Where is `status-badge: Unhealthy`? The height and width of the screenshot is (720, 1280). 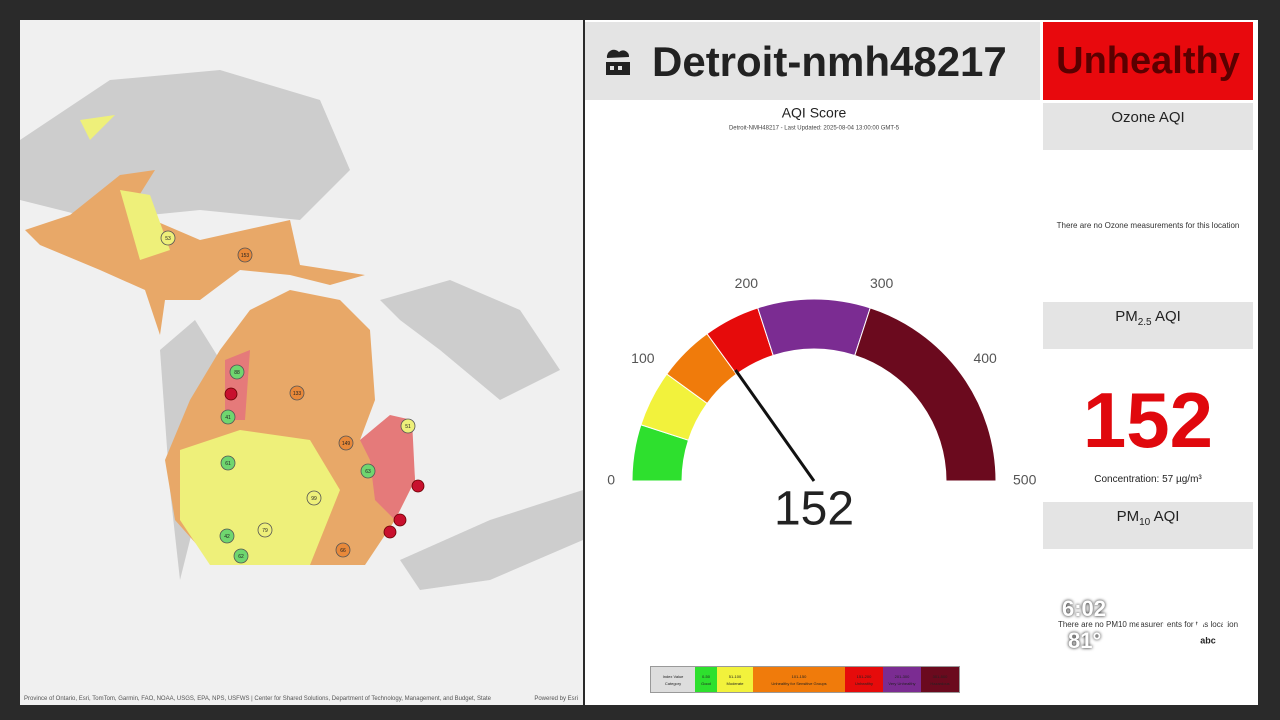
status-badge: Unhealthy is located at coordinates (1148, 61).